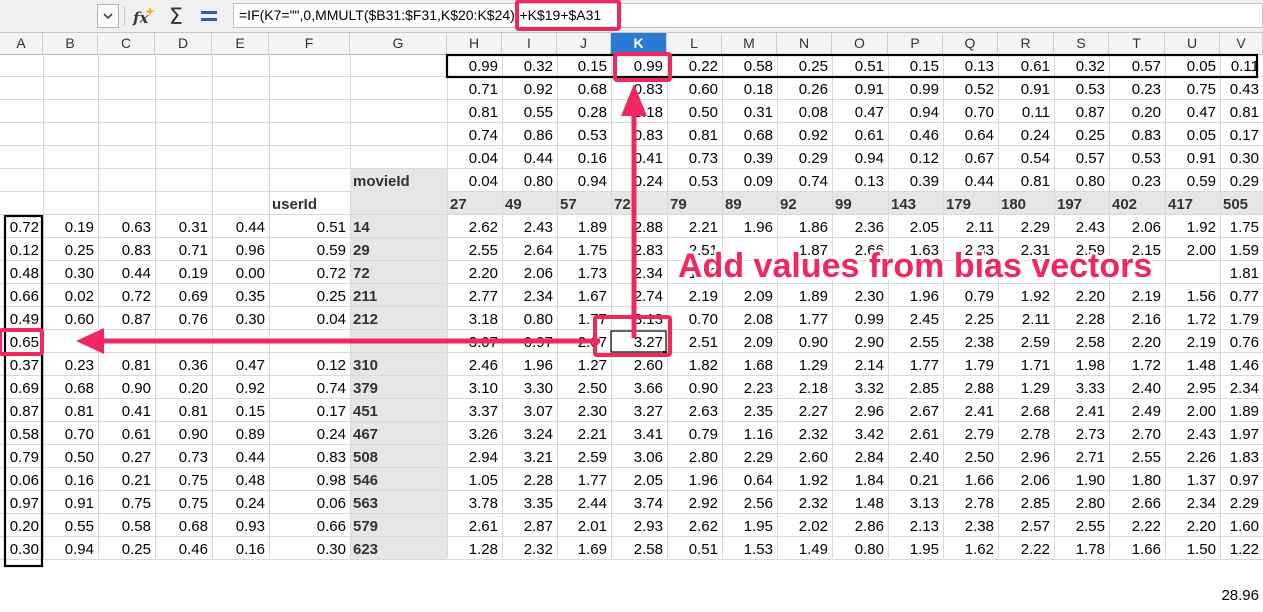 This screenshot has width=1263, height=612. What do you see at coordinates (694, 43) in the screenshot?
I see `column-header-l: L` at bounding box center [694, 43].